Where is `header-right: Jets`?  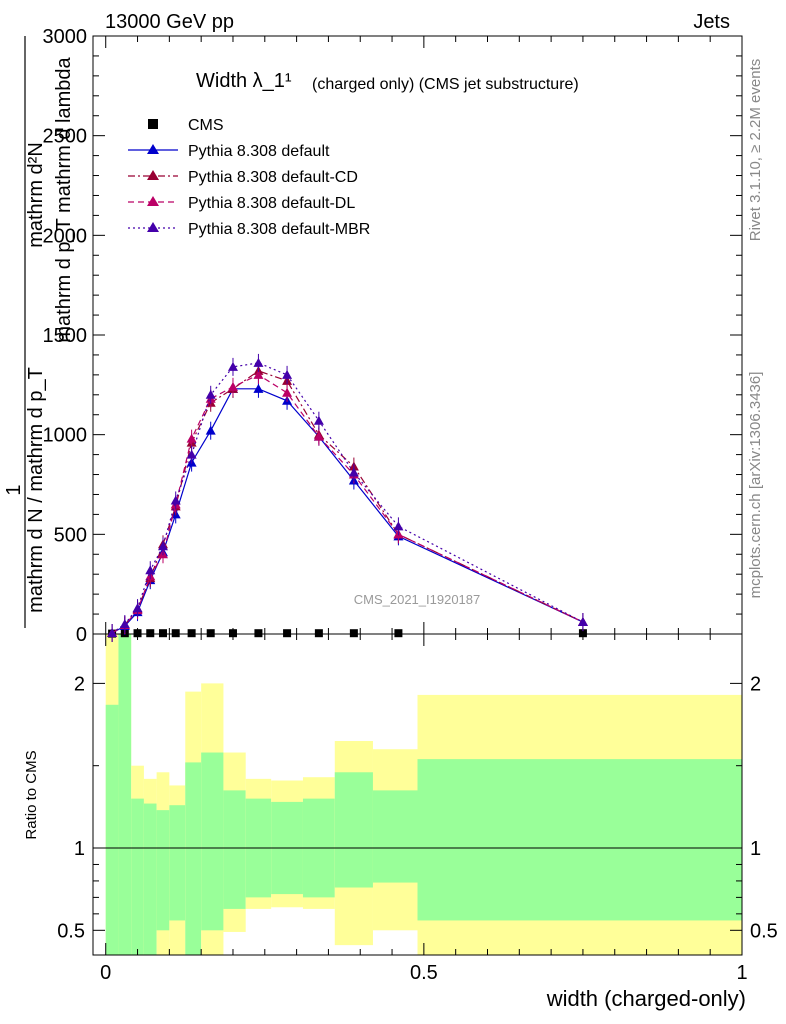 header-right: Jets is located at coordinates (711, 22).